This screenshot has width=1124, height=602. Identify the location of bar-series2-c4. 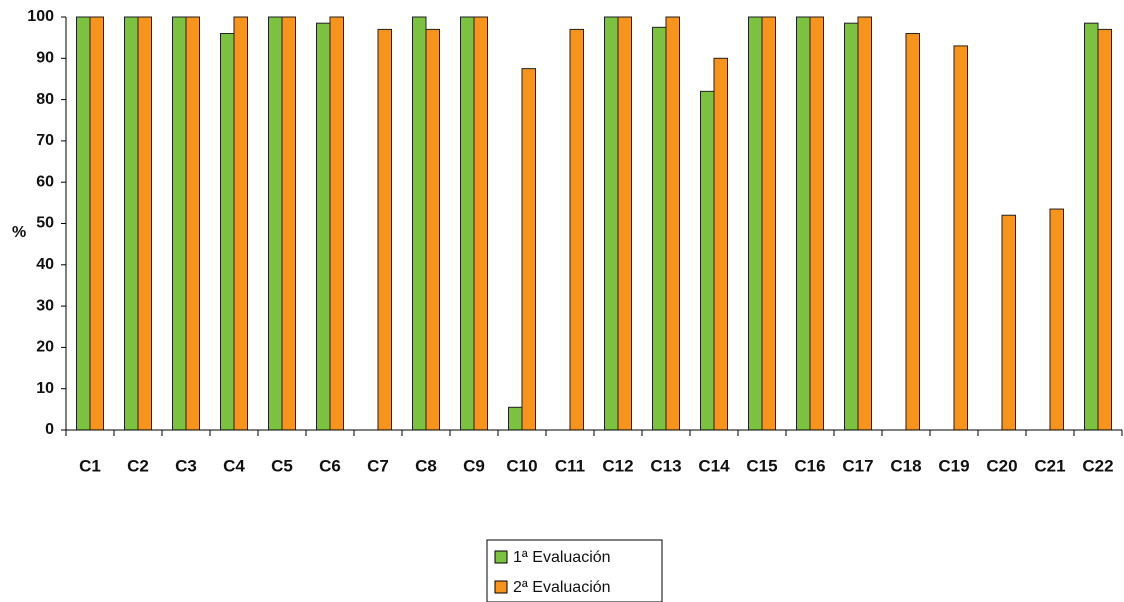
(240, 223).